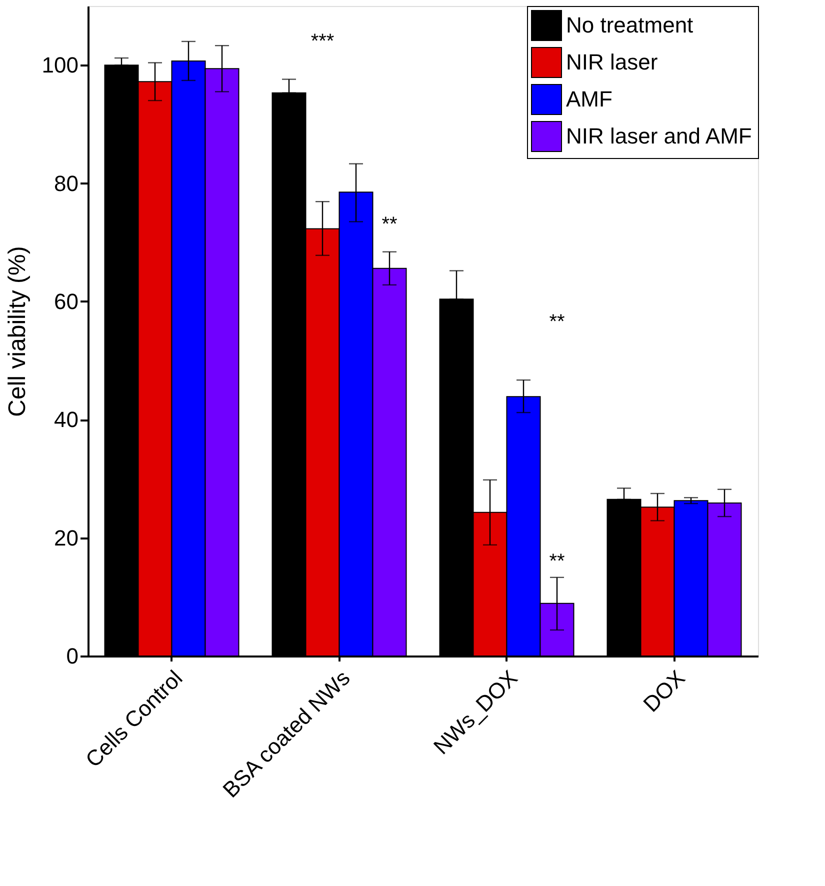 Image resolution: width=825 pixels, height=886 pixels. What do you see at coordinates (612, 62) in the screenshot?
I see `legend-label: NIR laser` at bounding box center [612, 62].